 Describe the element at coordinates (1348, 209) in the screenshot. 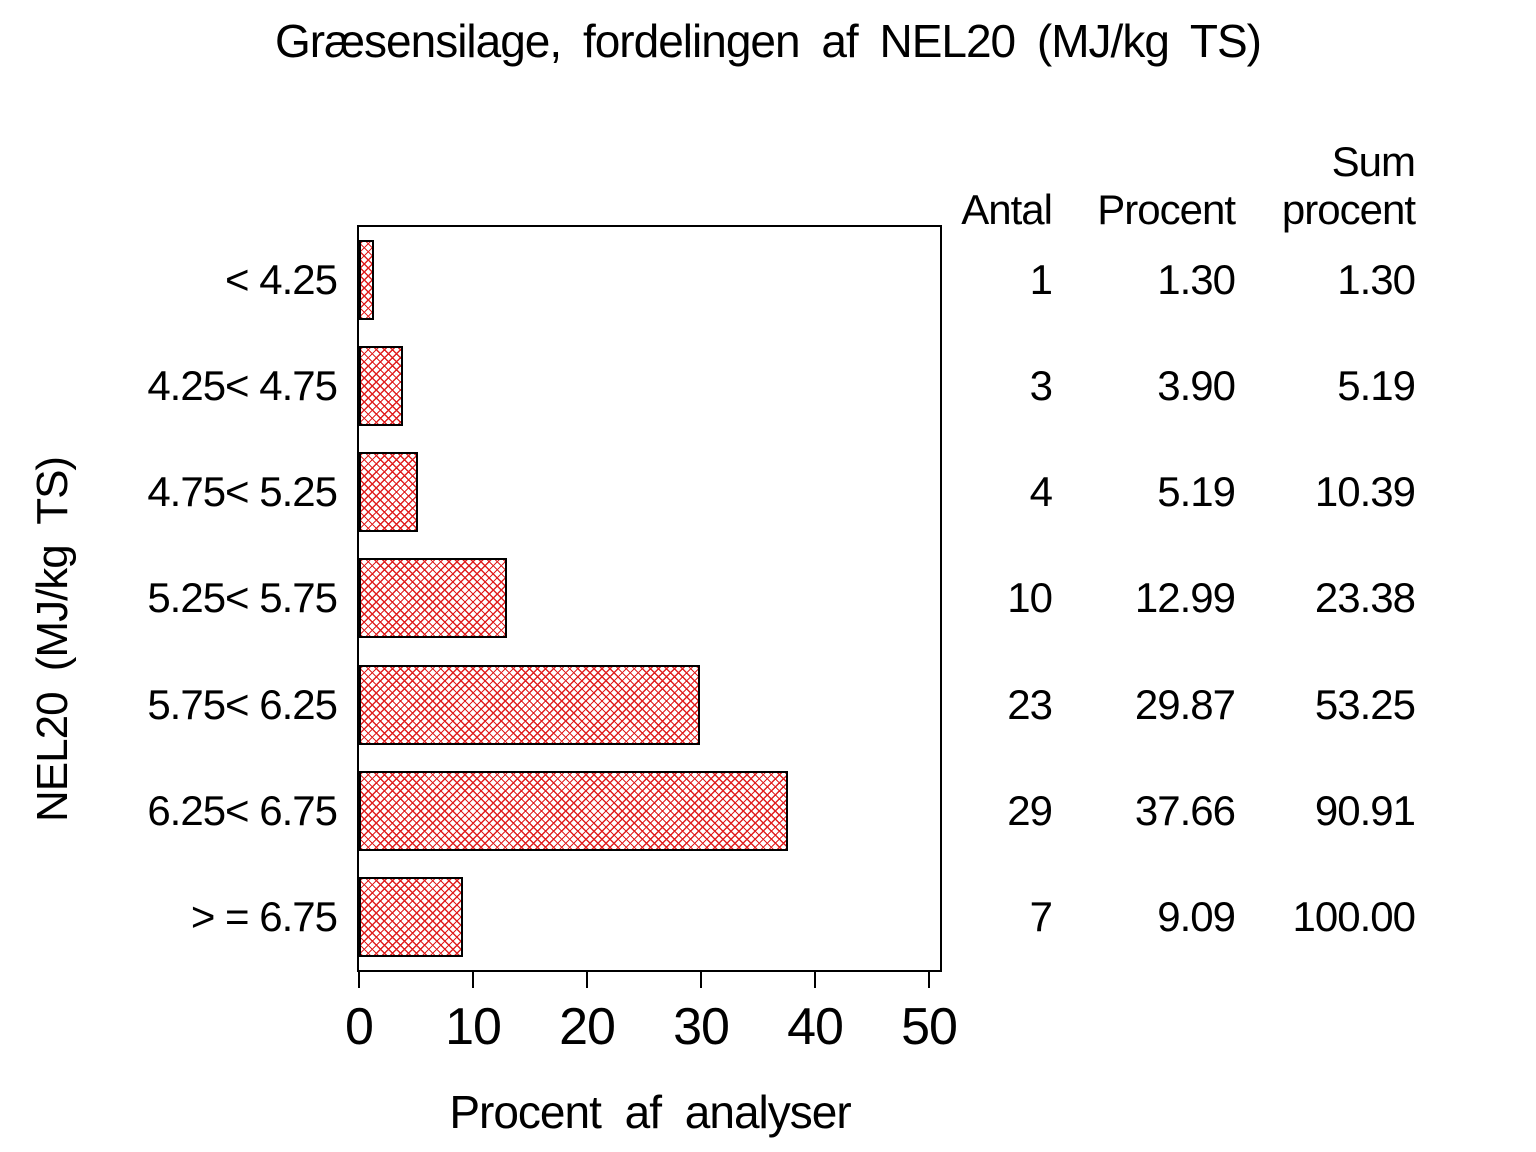

I see `table-header-sum-line2: procent` at that location.